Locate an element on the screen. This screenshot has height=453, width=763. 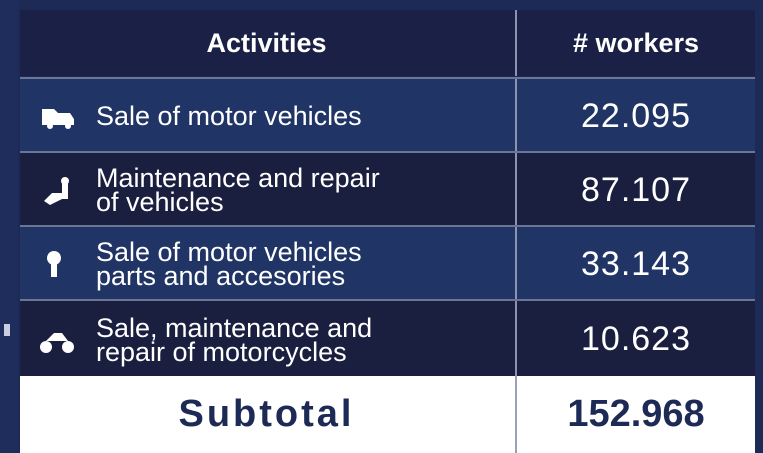
workers: 33.143 is located at coordinates (635, 264).